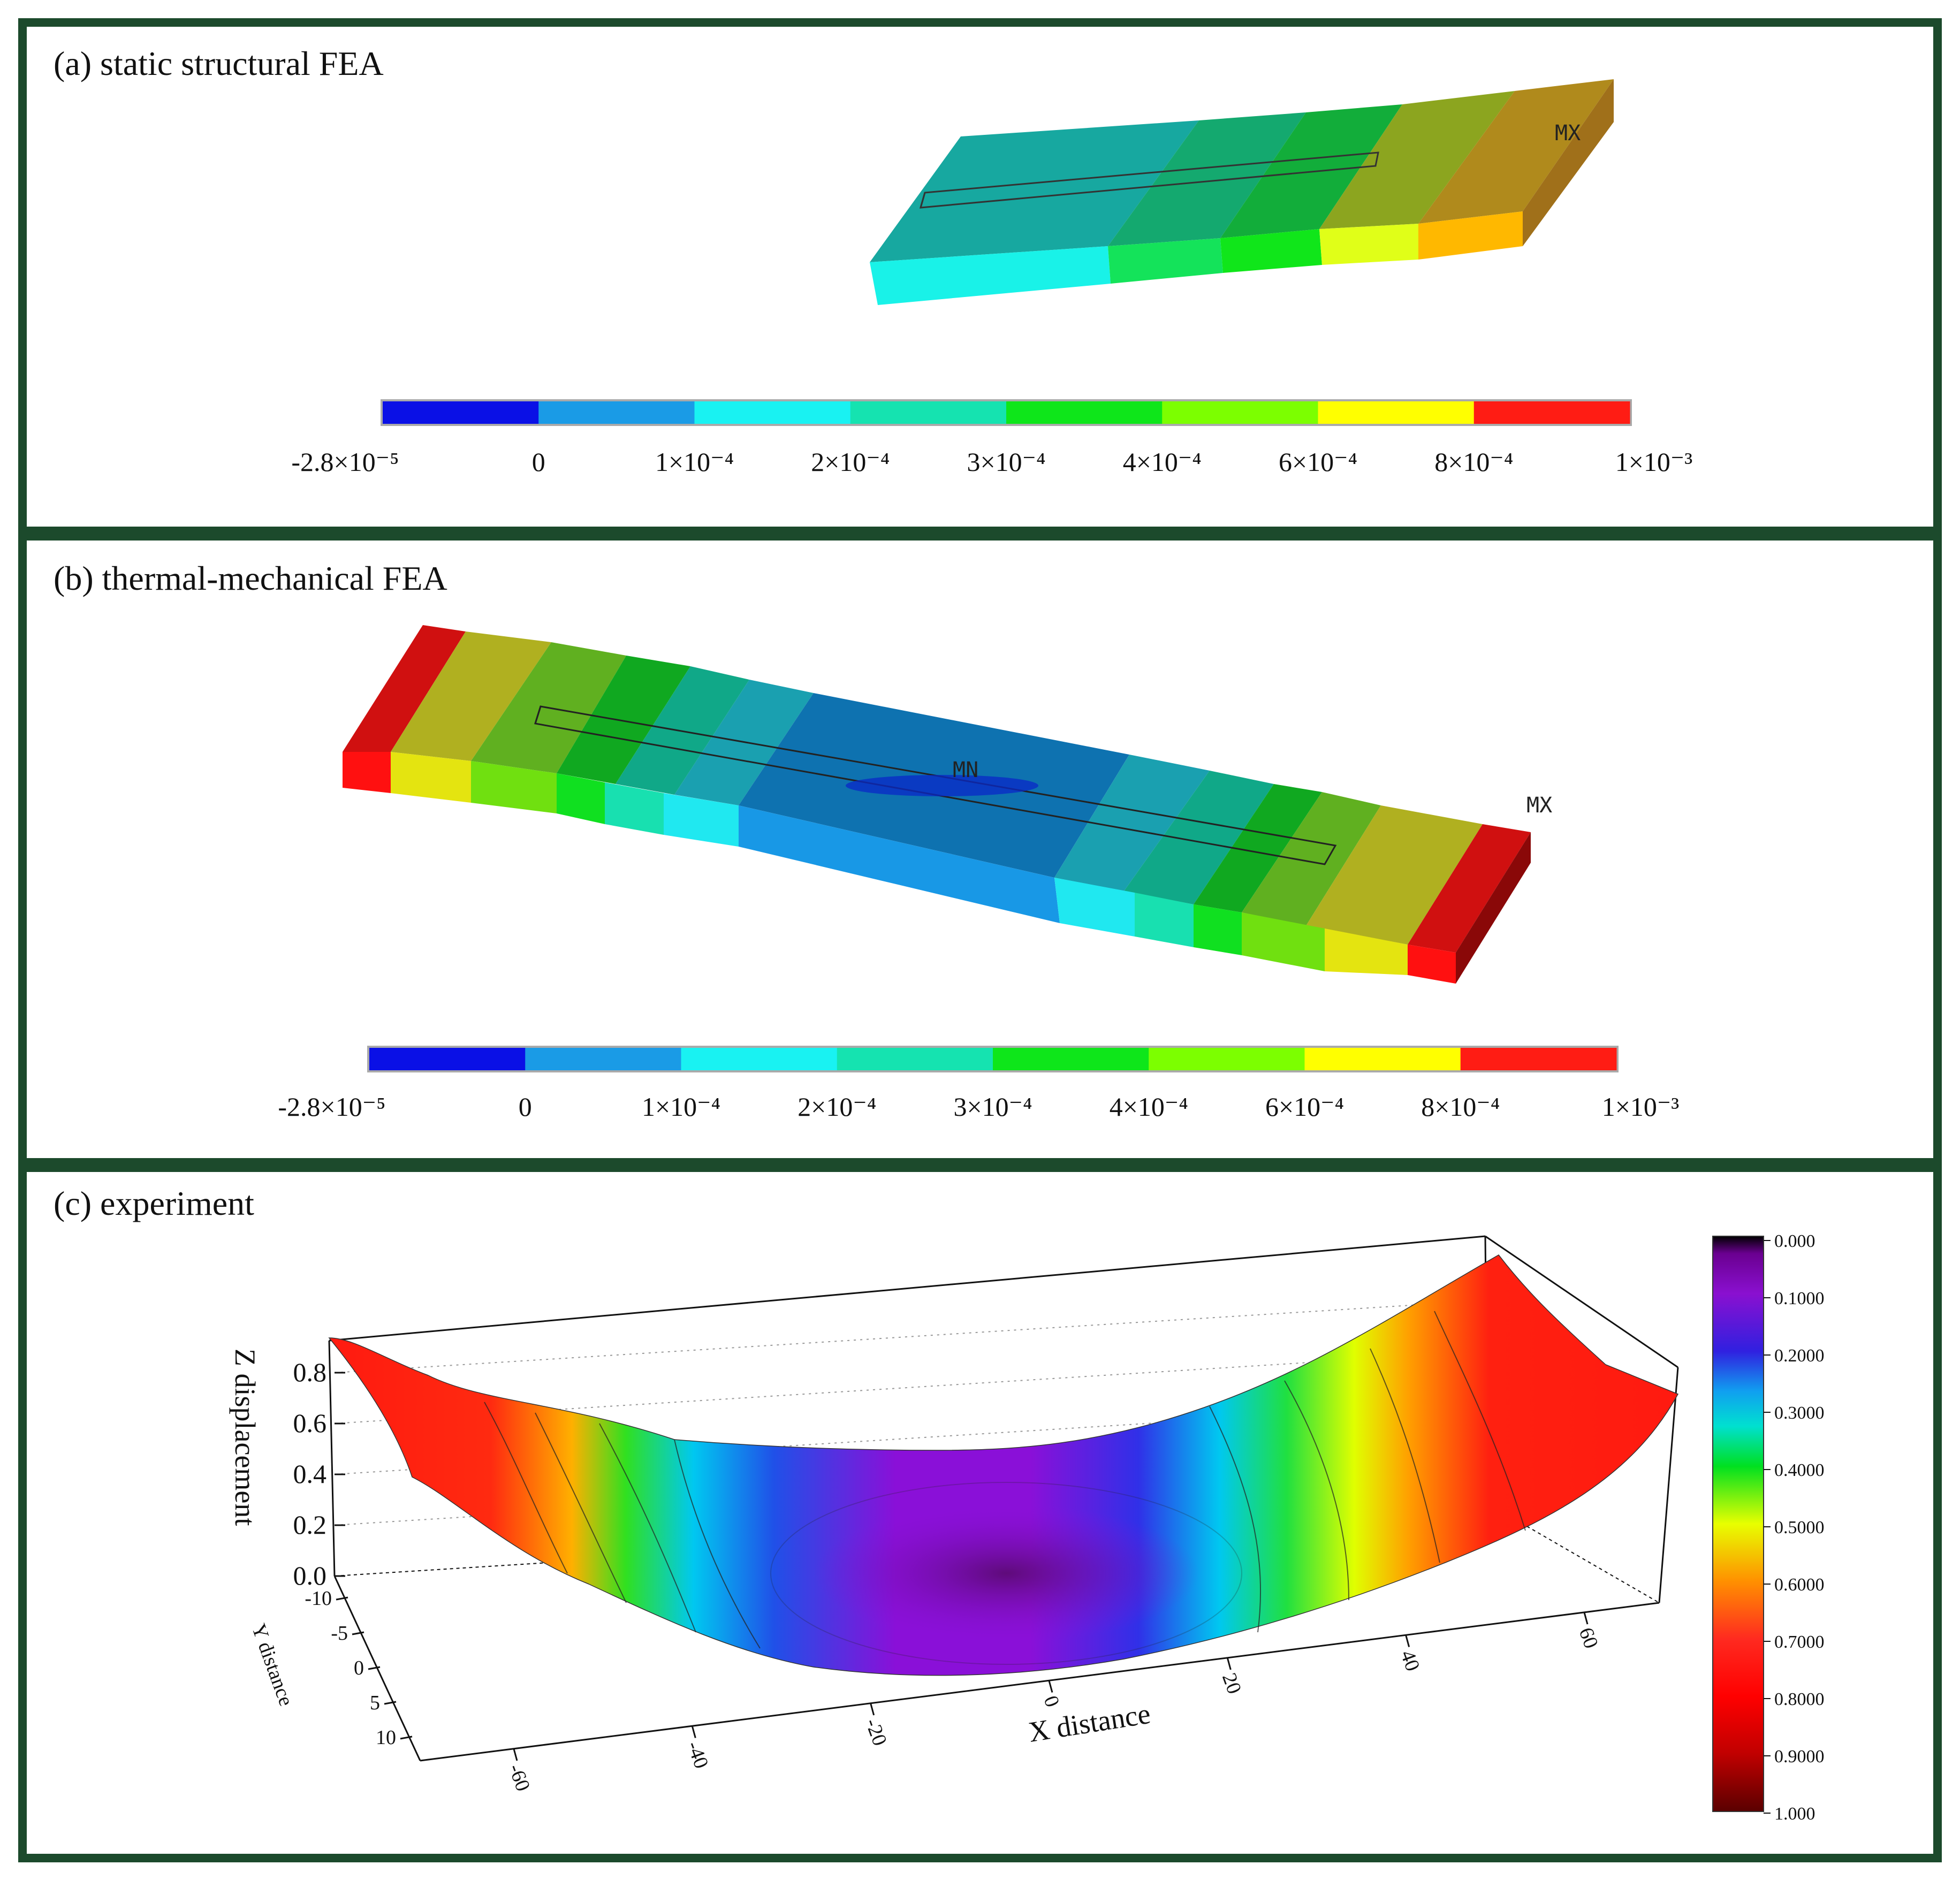 This screenshot has height=1880, width=1960. Describe the element at coordinates (937, 805) in the screenshot. I see `panel-b-beam` at that location.